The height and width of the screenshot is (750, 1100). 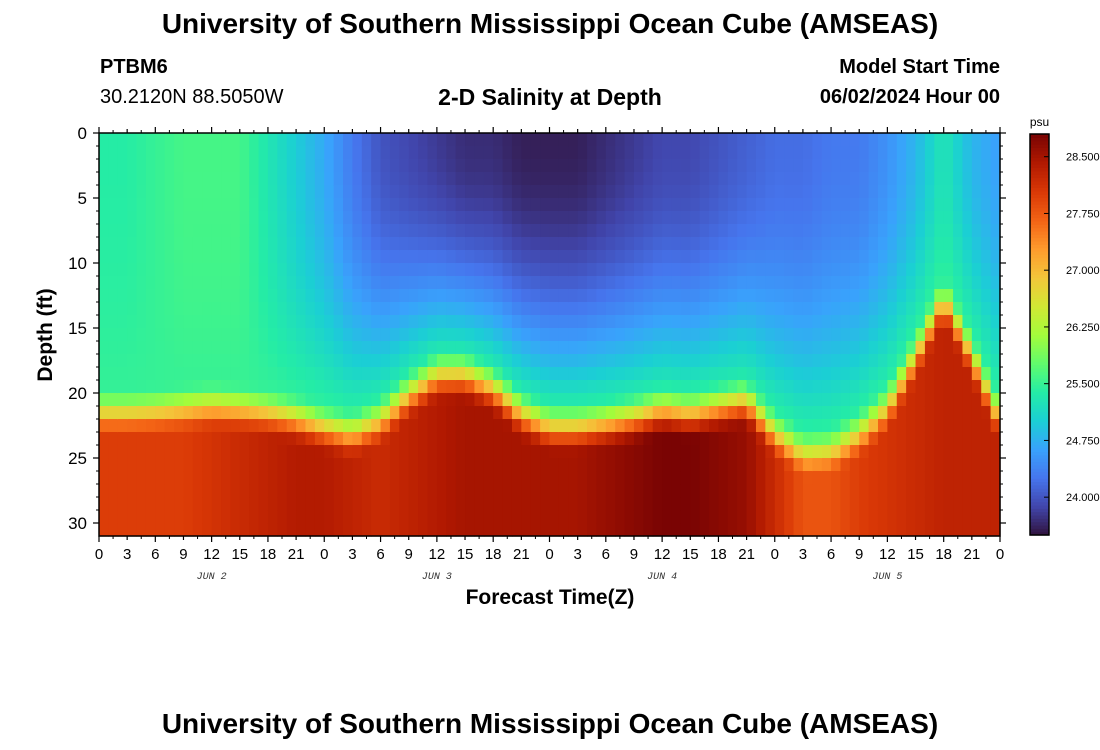 What do you see at coordinates (192, 97) in the screenshot?
I see `station-coordinates: 30.2120N 88.5050W` at bounding box center [192, 97].